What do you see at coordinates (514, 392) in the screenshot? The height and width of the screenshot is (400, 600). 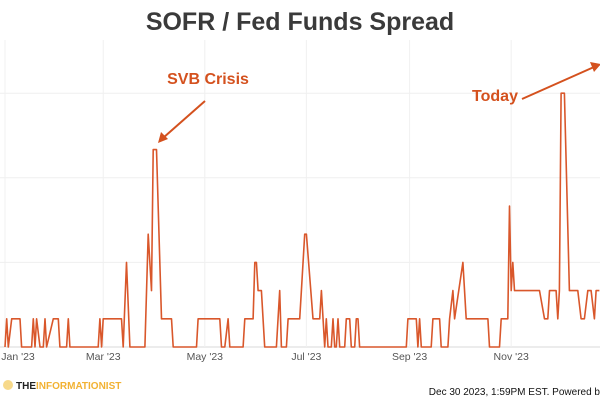 I see `footer-timestamp: Dec 30 2023, 1:59PM EST. Powered b` at bounding box center [514, 392].